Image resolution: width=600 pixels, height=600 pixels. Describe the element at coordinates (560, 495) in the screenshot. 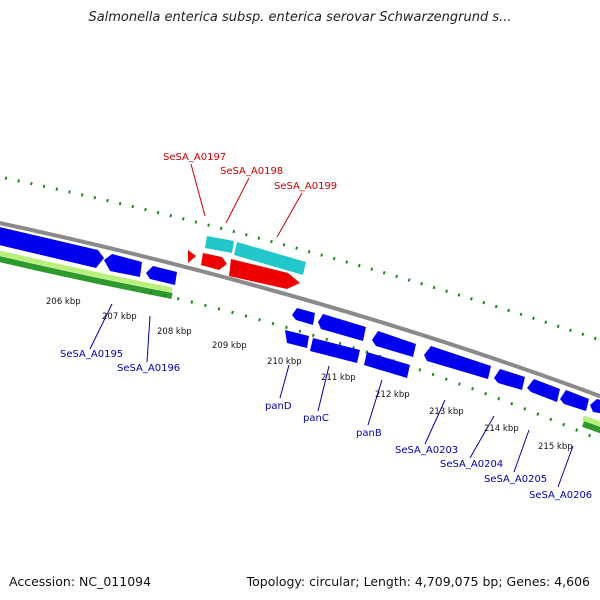

I see `gene-label: SeSA_A0206` at that location.